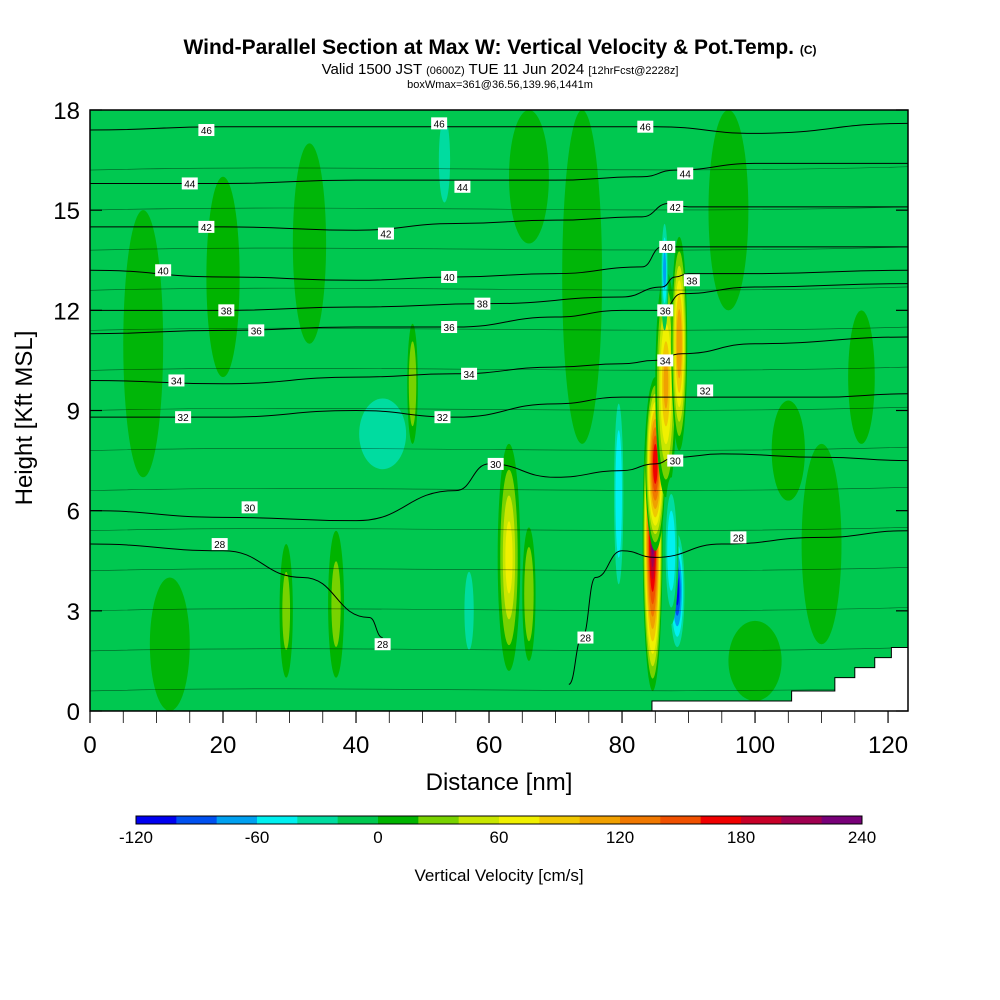 The width and height of the screenshot is (1000, 1000). I want to click on colorbar-title: Vertical Velocity [cm/s], so click(498, 875).